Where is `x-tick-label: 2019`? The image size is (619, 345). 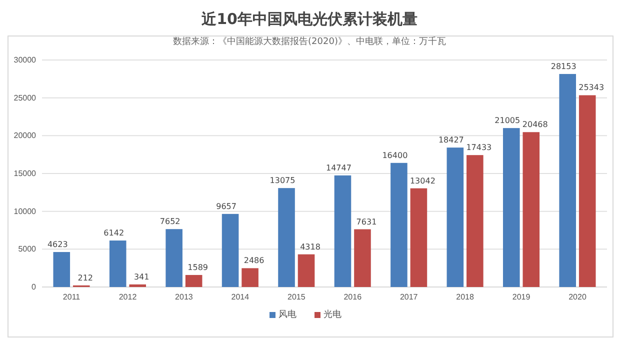 x-tick-label: 2019 is located at coordinates (521, 297).